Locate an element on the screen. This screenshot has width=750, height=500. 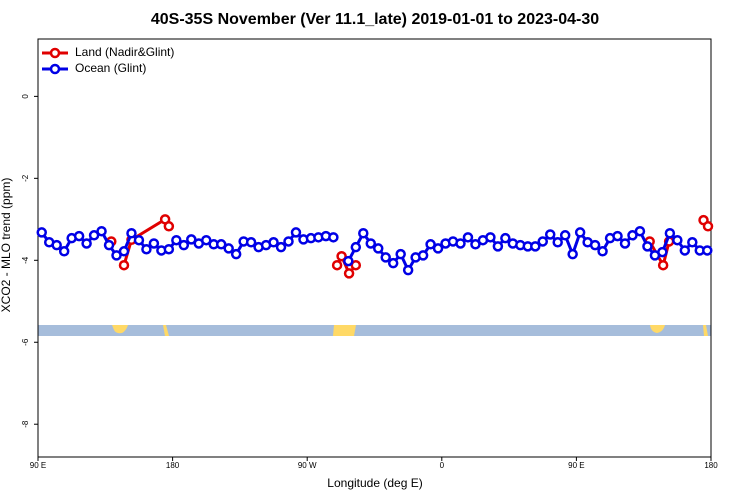
land-mask is located at coordinates (374, 330).